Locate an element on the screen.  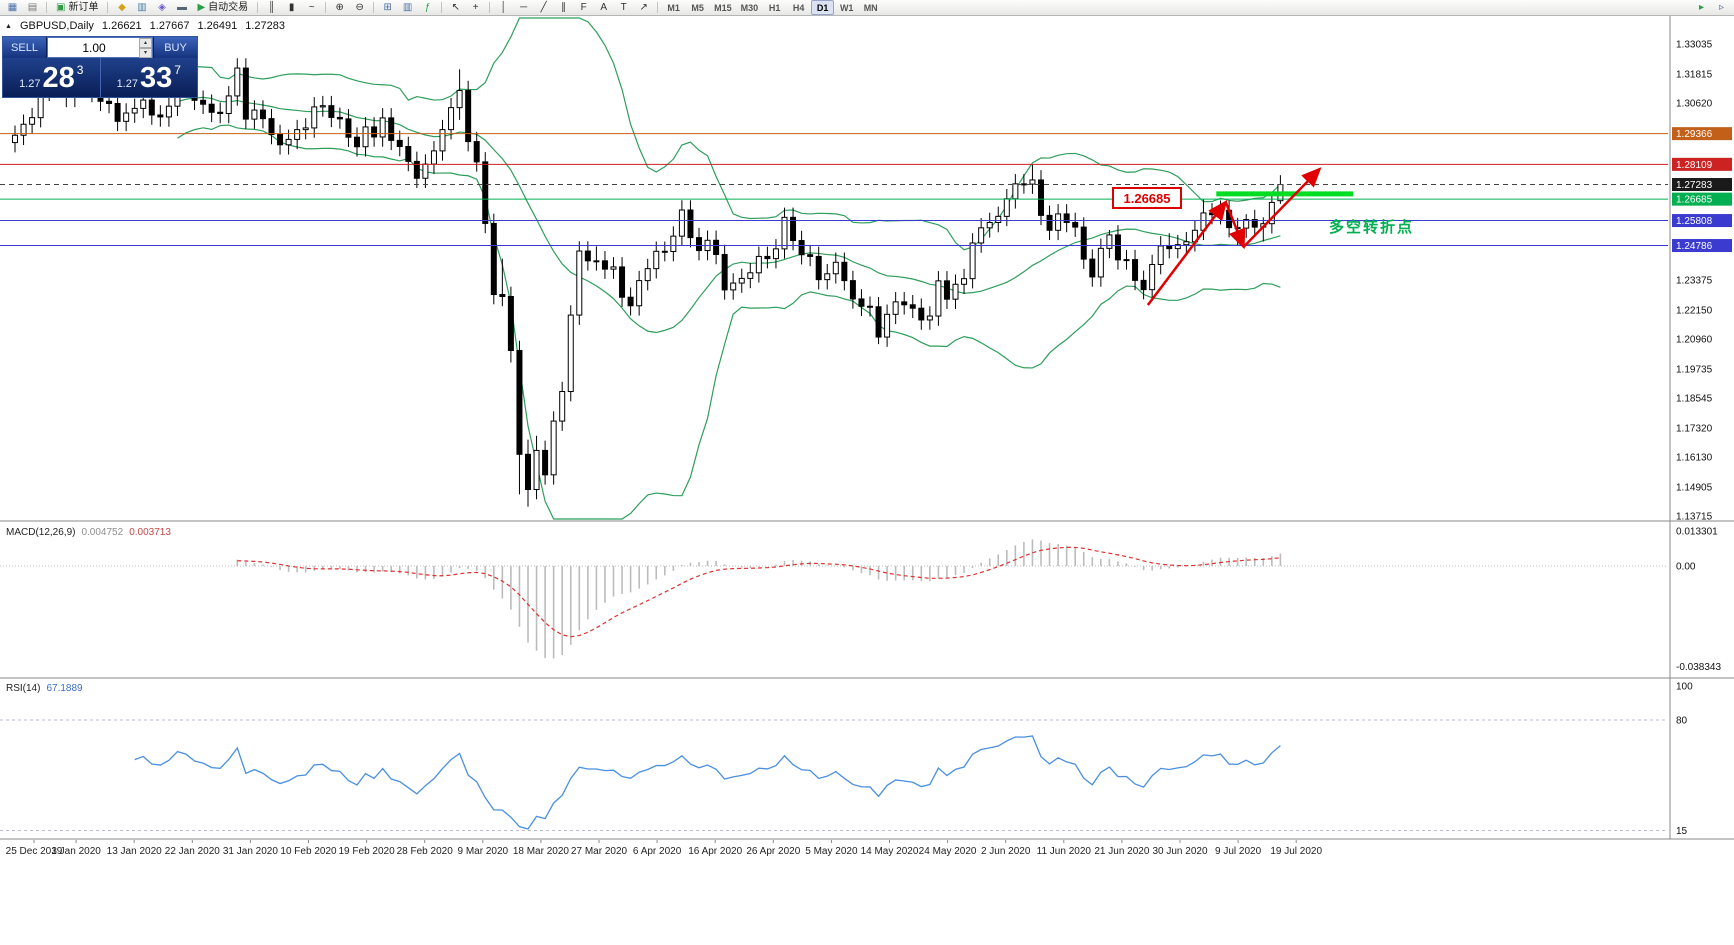
timeframe-m5-label: M5 is located at coordinates (697, 7).